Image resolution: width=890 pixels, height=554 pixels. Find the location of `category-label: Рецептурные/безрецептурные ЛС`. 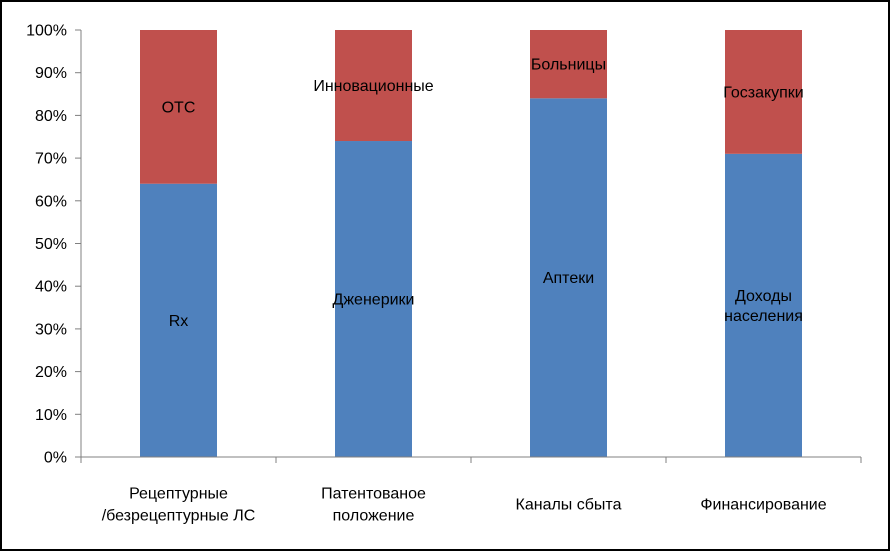

category-label: Рецептурные/безрецептурные ЛС is located at coordinates (179, 505).